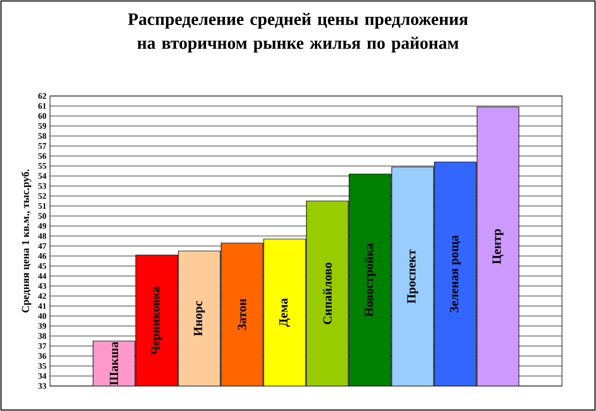 The height and width of the screenshot is (411, 596). Describe the element at coordinates (42, 136) in the screenshot. I see `y-tick-label: 58` at that location.